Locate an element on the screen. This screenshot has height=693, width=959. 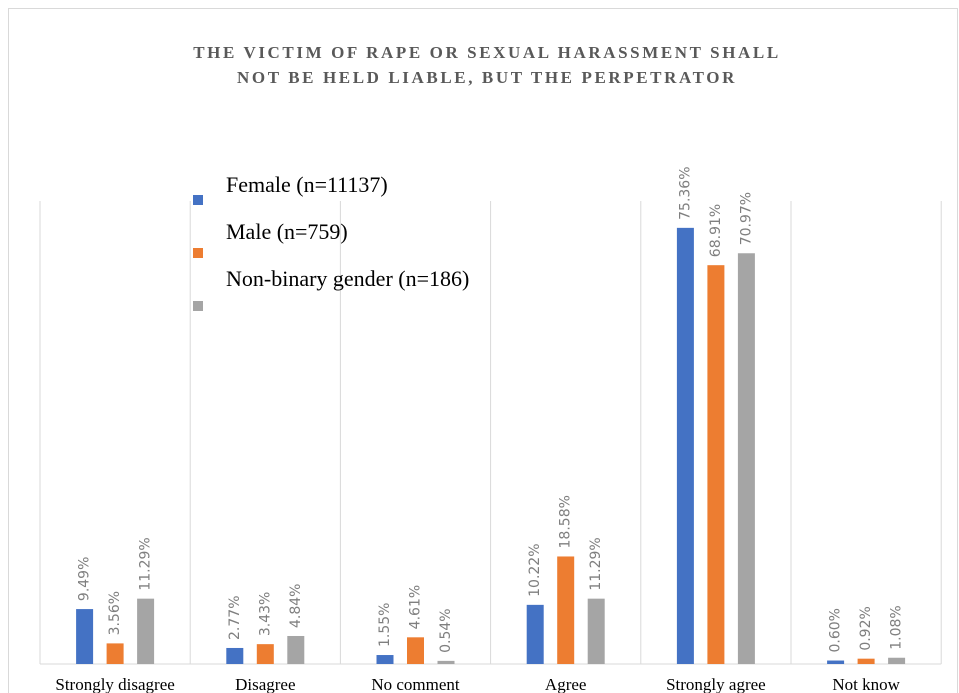
value-label: 3.43% is located at coordinates (265, 614).